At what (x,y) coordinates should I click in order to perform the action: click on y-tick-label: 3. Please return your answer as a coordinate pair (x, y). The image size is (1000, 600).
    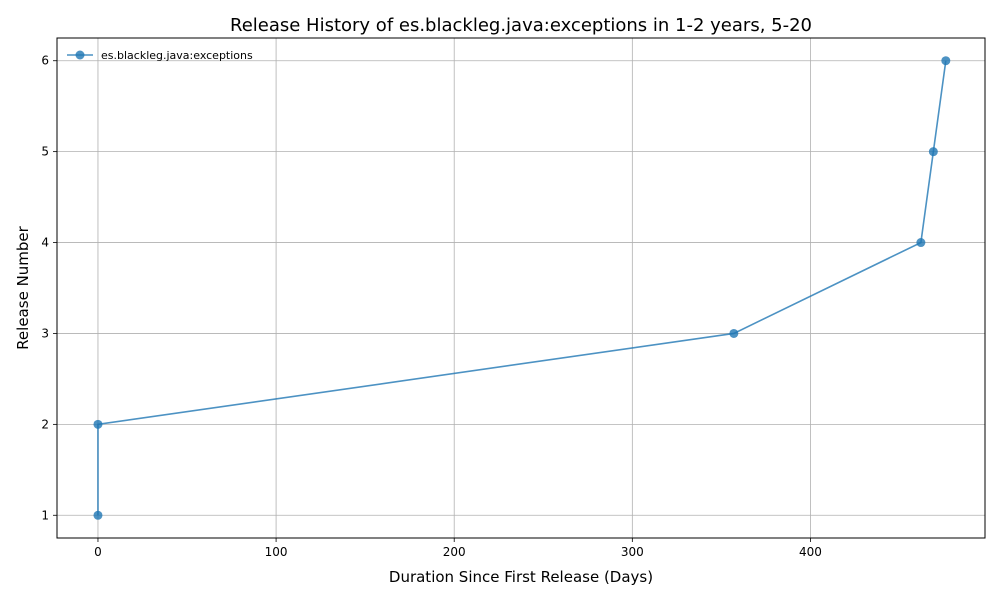
    Looking at the image, I should click on (45, 333).